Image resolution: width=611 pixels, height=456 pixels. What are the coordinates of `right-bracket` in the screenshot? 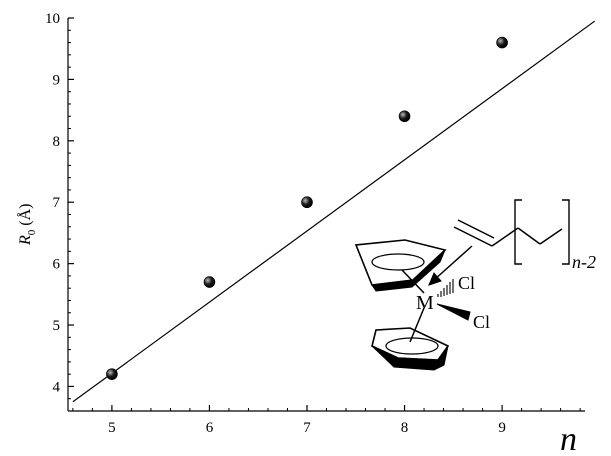 It's located at (565, 232).